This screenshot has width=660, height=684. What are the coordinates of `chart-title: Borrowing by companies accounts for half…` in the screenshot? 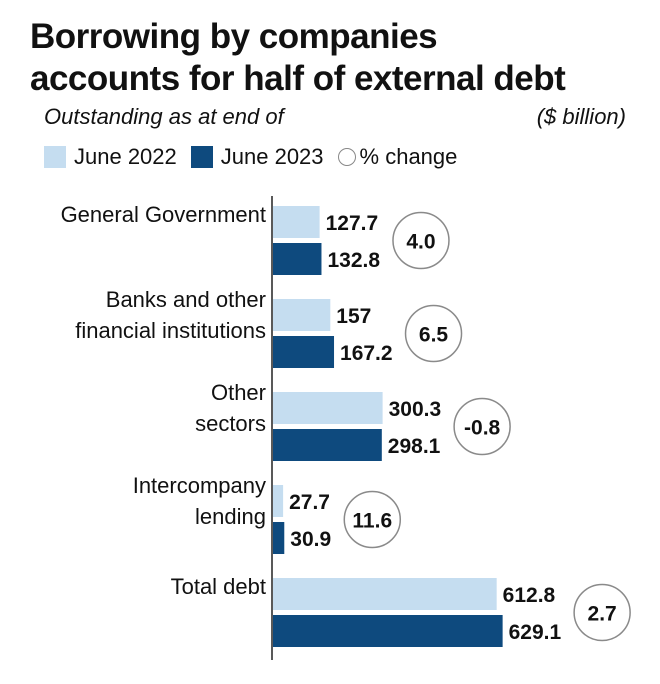 It's located at (298, 57).